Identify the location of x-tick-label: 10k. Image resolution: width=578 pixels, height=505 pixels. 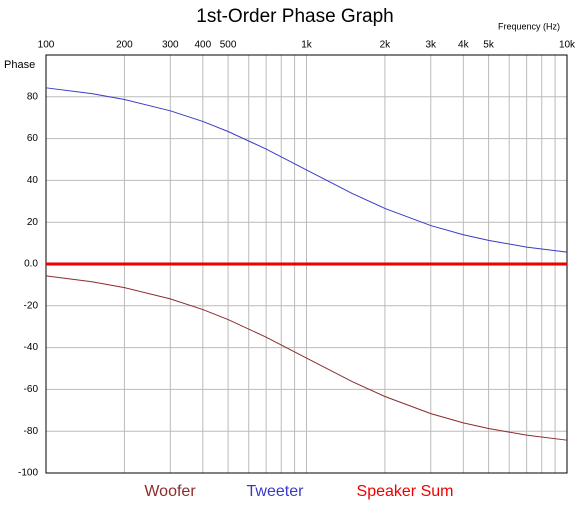
(567, 45).